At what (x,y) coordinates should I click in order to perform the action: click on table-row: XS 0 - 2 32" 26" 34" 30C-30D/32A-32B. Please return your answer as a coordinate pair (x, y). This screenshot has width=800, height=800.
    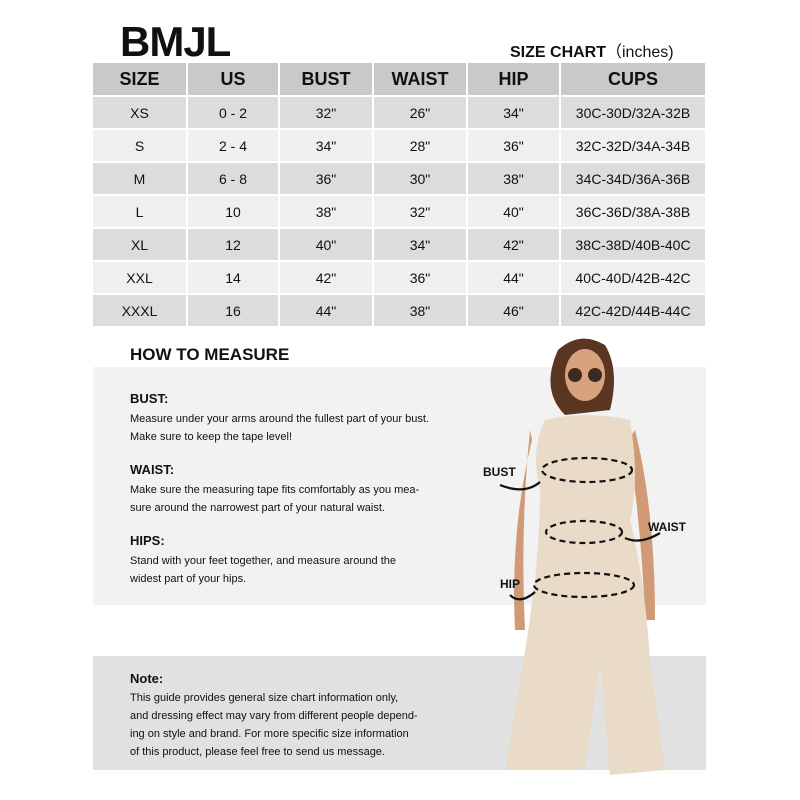
    Looking at the image, I should click on (400, 113).